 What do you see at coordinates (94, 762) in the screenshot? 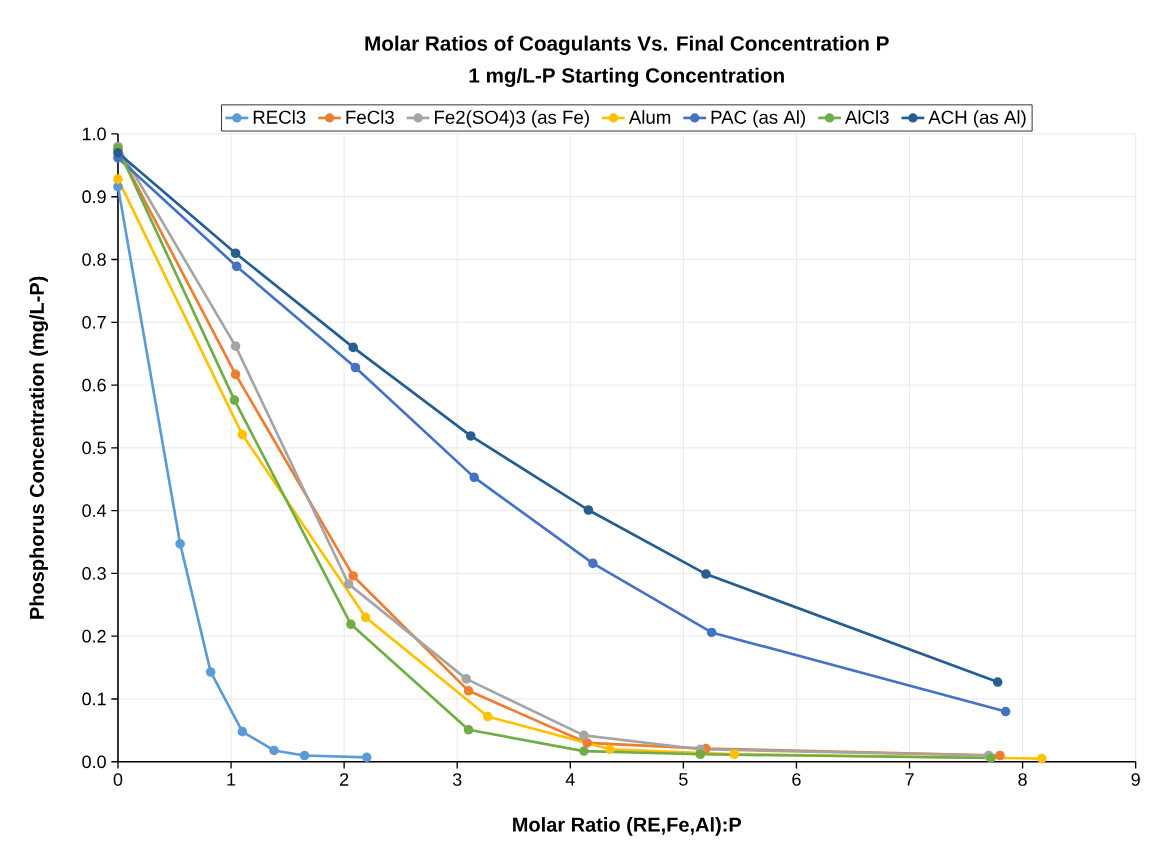
I see `y-tick-label: 0.0` at bounding box center [94, 762].